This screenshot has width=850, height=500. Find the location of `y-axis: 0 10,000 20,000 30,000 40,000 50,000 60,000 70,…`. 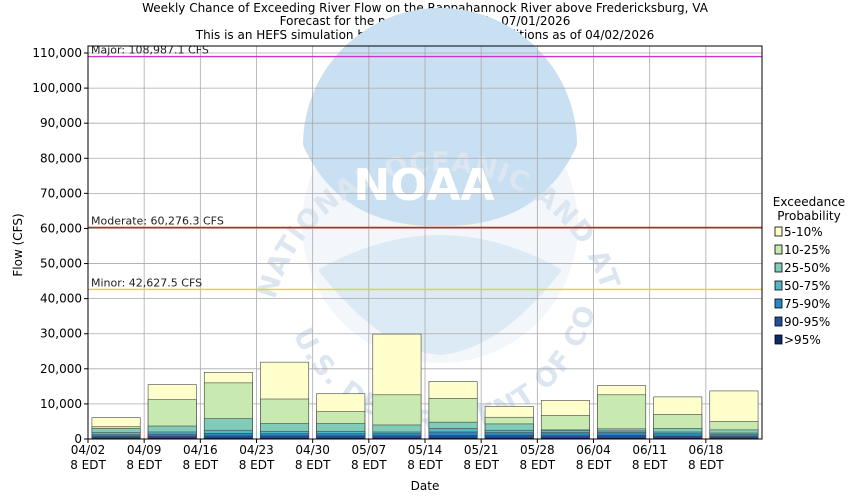

y-axis: 0 10,000 20,000 30,000 40,000 50,000 60,000 70,… is located at coordinates (60, 246).